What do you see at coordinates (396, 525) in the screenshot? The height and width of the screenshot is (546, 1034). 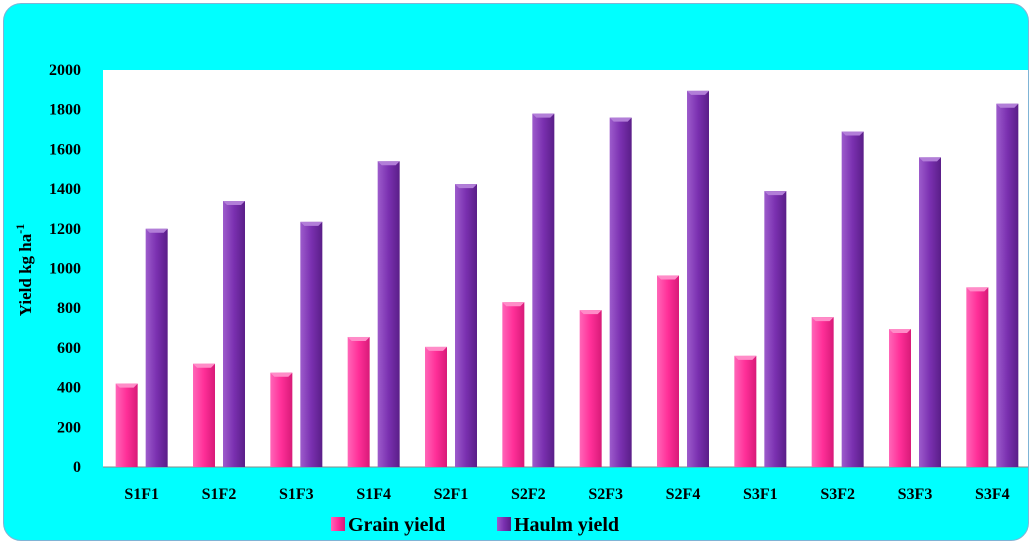 I see `legend-label-grain: Grain yield` at bounding box center [396, 525].